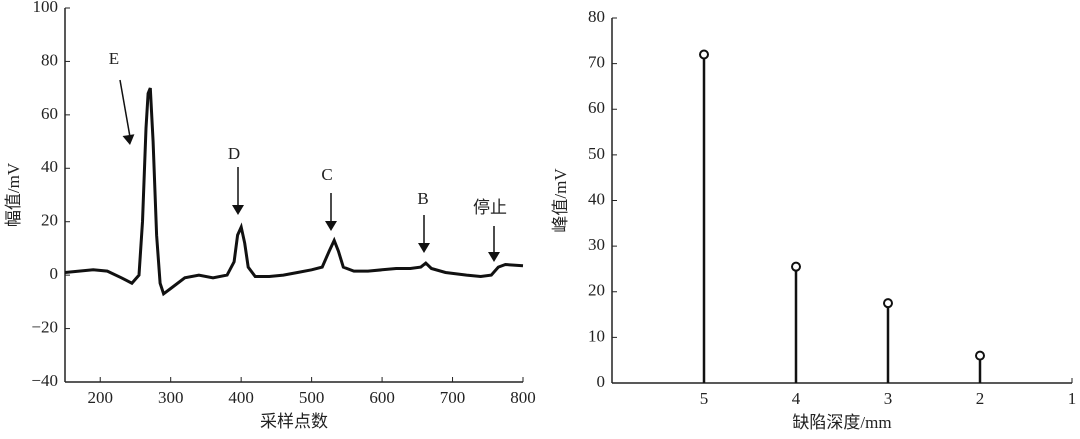 The image size is (1080, 439). I want to click on x-tick-label: 2, so click(980, 398).